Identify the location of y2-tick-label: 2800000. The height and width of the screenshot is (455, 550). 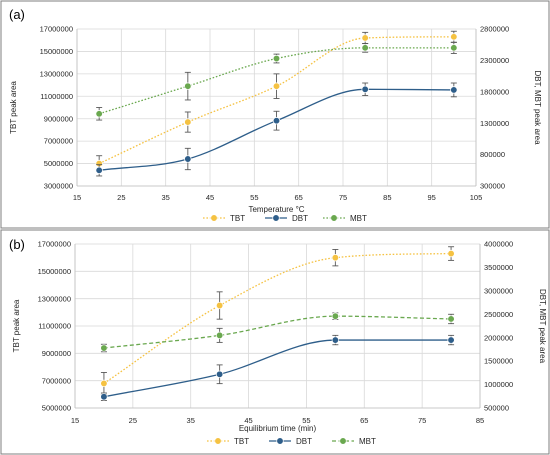
(494, 29).